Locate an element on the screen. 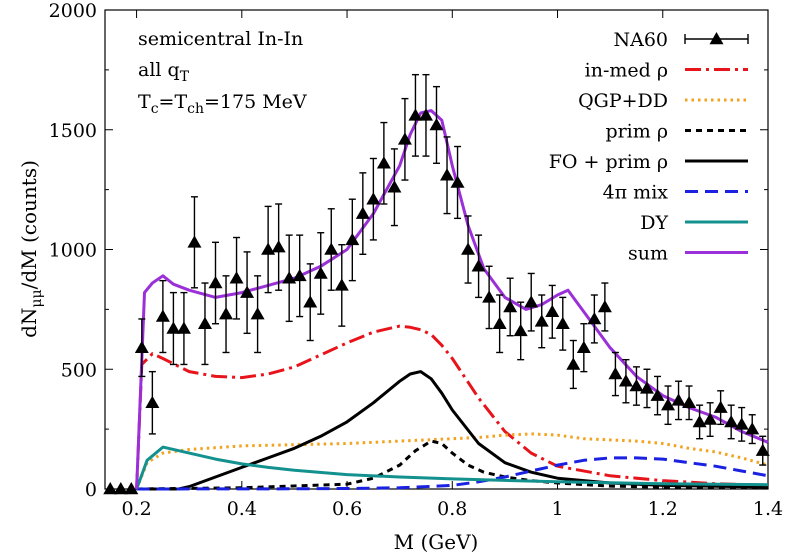  legend-entry: DY is located at coordinates (694, 223).